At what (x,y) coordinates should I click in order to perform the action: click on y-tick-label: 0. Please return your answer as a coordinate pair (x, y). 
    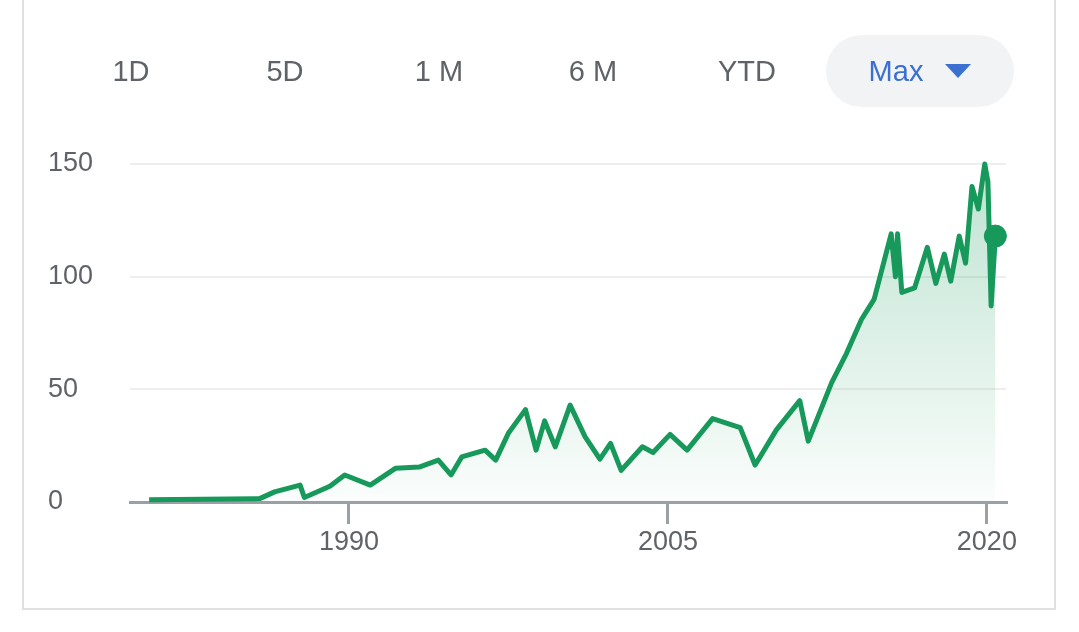
    Looking at the image, I should click on (56, 500).